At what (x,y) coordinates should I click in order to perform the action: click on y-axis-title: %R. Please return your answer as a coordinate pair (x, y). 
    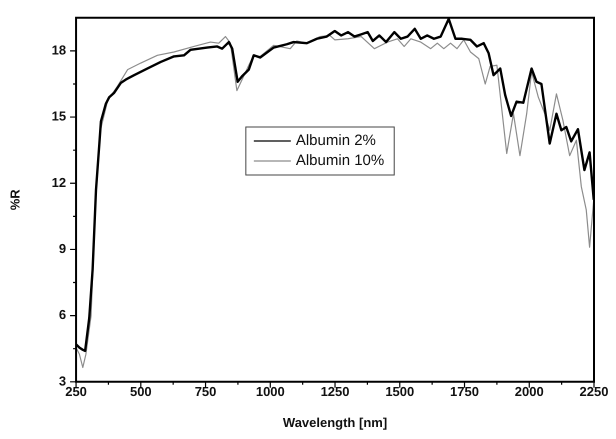
    Looking at the image, I should click on (14, 199).